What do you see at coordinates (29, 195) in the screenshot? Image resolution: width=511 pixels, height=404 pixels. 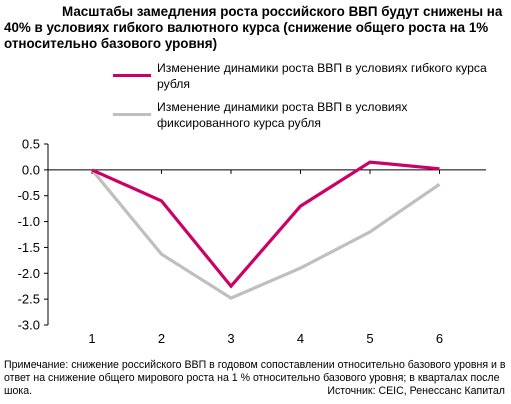 I see `y-tick-label: -0.5` at bounding box center [29, 195].